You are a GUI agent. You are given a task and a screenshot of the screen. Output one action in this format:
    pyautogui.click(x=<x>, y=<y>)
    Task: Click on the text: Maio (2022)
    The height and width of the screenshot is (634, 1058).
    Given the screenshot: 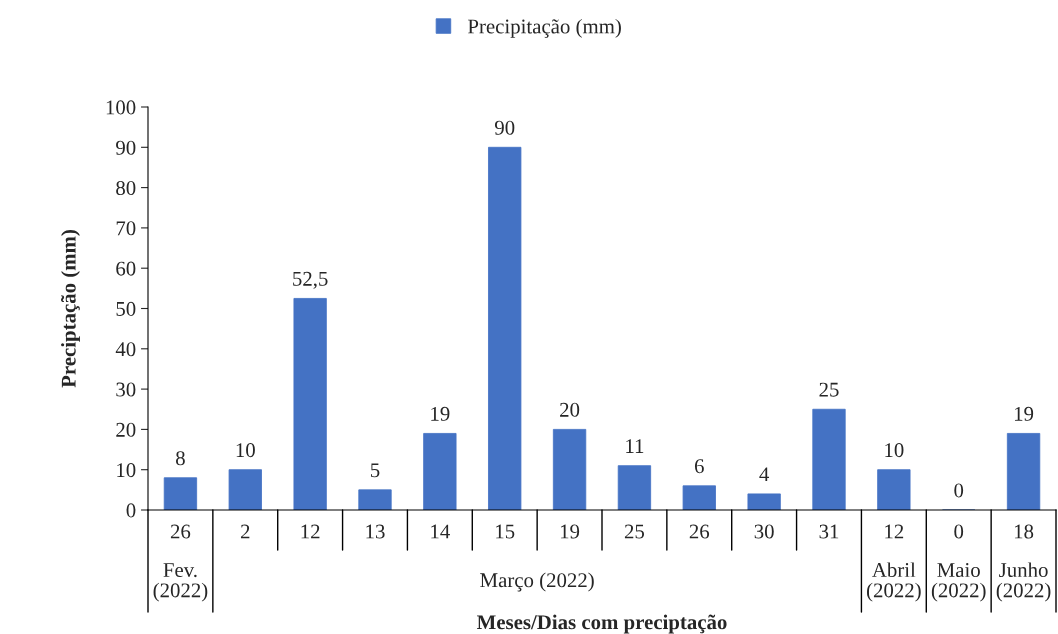 What is the action you would take?
    pyautogui.click(x=958, y=582)
    